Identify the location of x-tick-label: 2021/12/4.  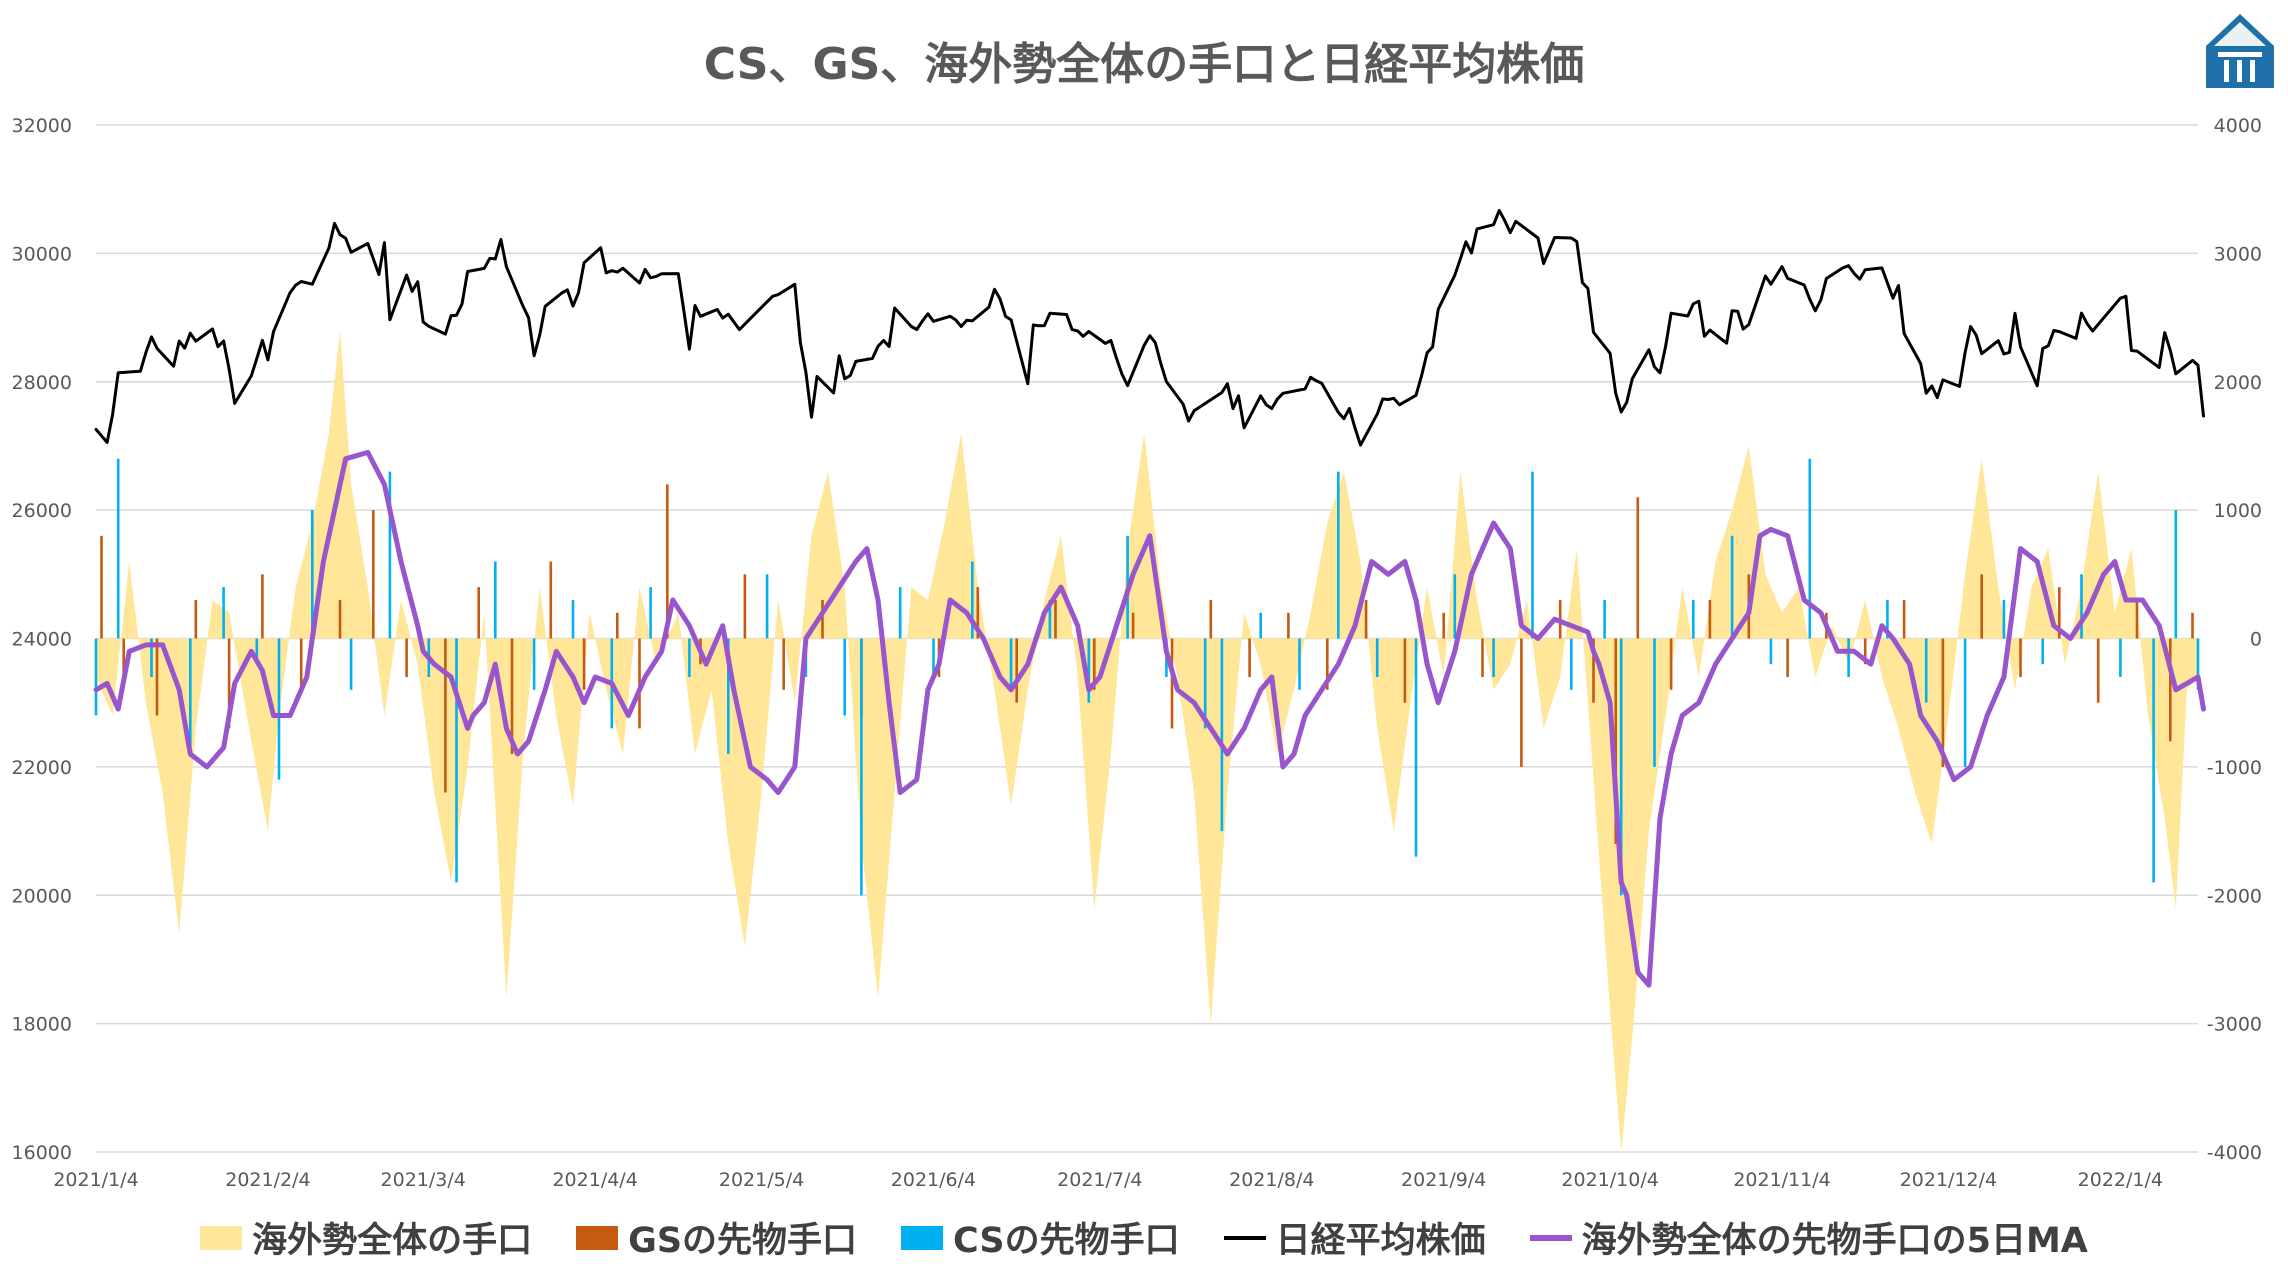
(1948, 1180).